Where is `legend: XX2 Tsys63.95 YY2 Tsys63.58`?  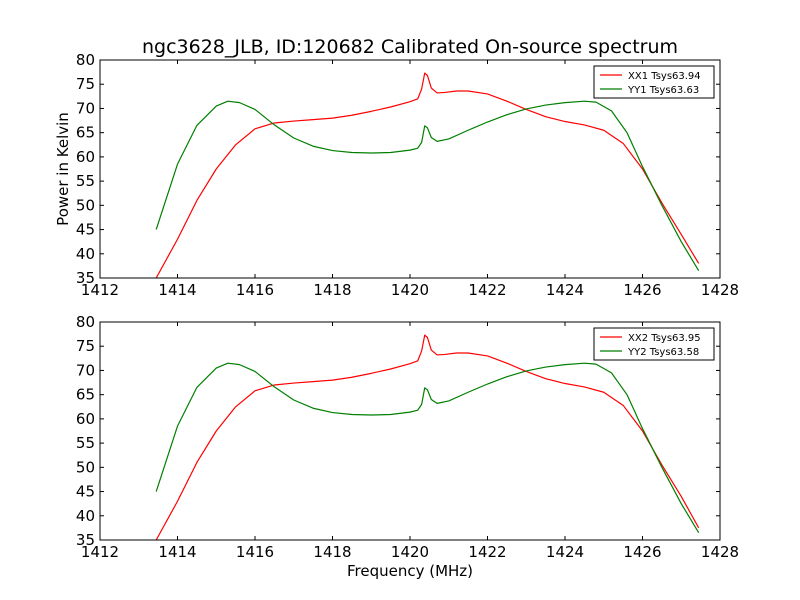
legend: XX2 Tsys63.95 YY2 Tsys63.58 is located at coordinates (654, 344).